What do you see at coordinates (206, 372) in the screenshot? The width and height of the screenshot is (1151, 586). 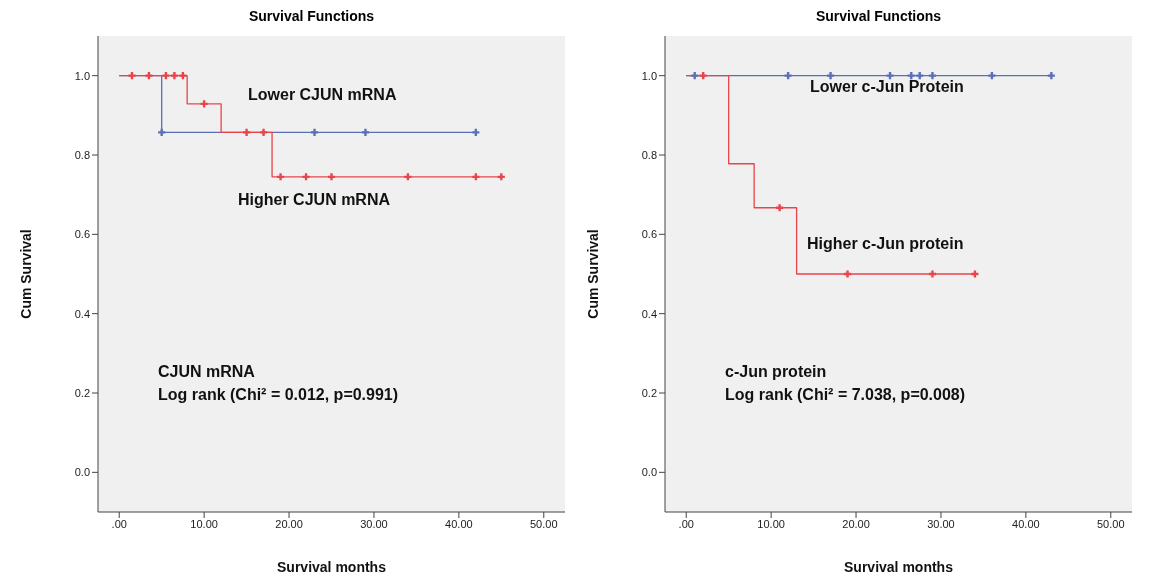 I see `annotation: CJUN mRNA` at bounding box center [206, 372].